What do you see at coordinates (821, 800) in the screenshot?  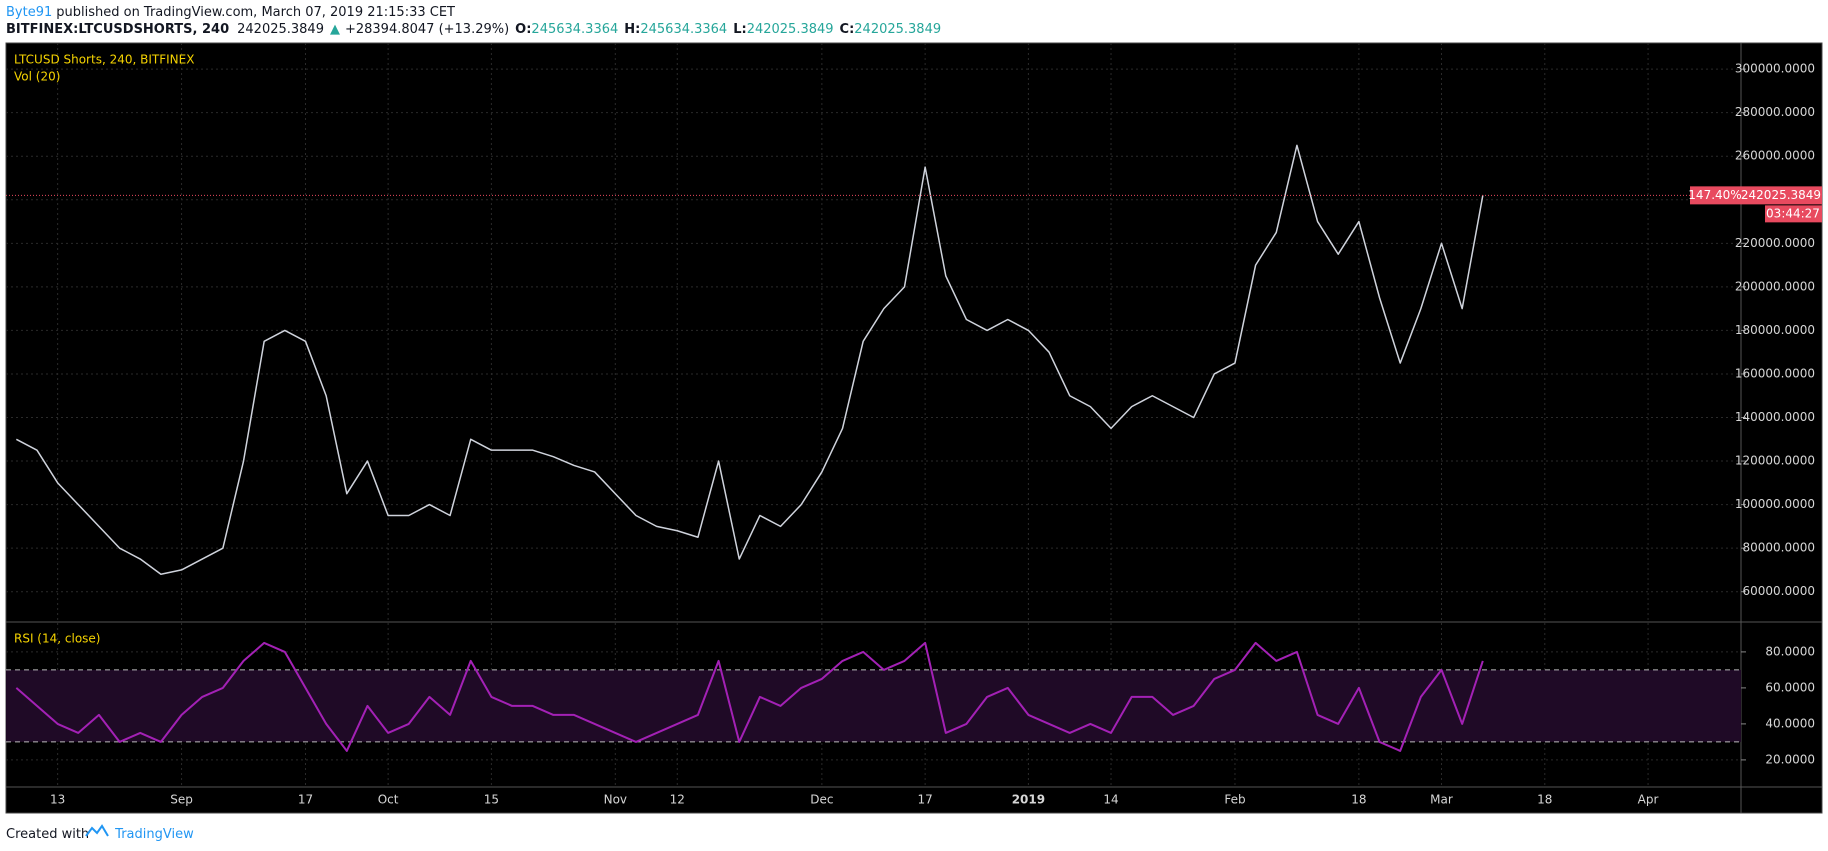 I see `x-tick-label: Dec` at bounding box center [821, 800].